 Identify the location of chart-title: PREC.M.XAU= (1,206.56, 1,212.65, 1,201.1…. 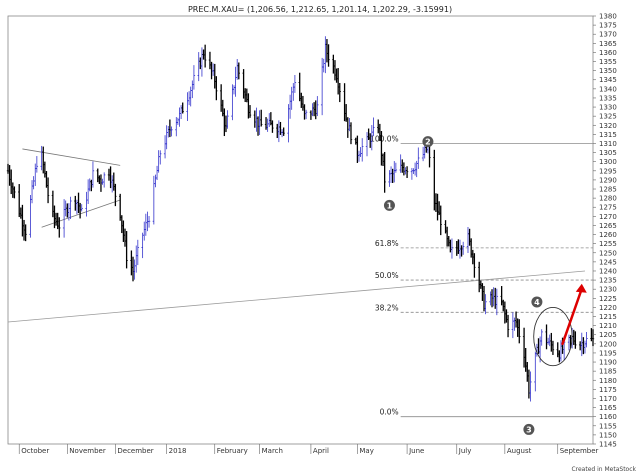
(320, 9).